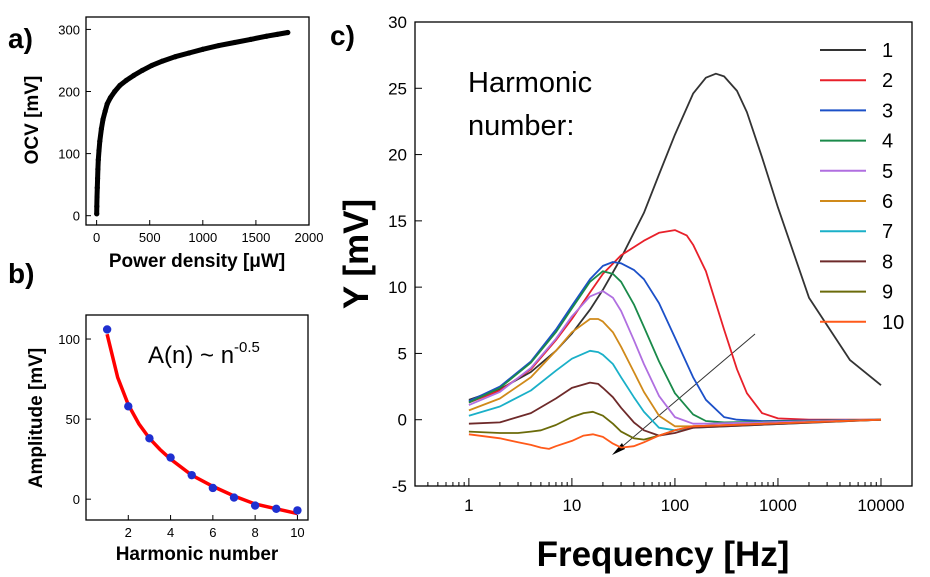 Image resolution: width=930 pixels, height=577 pixels. I want to click on y-tick-label-c: 30, so click(397, 22).